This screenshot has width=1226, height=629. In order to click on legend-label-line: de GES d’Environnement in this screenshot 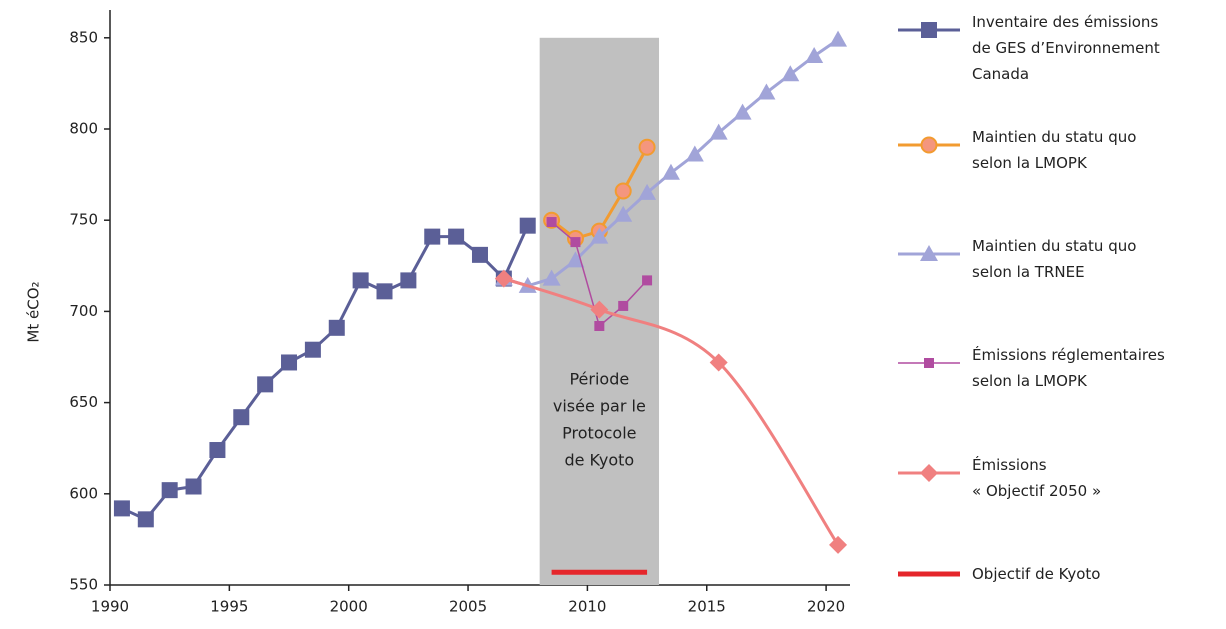, I will do `click(1066, 48)`.